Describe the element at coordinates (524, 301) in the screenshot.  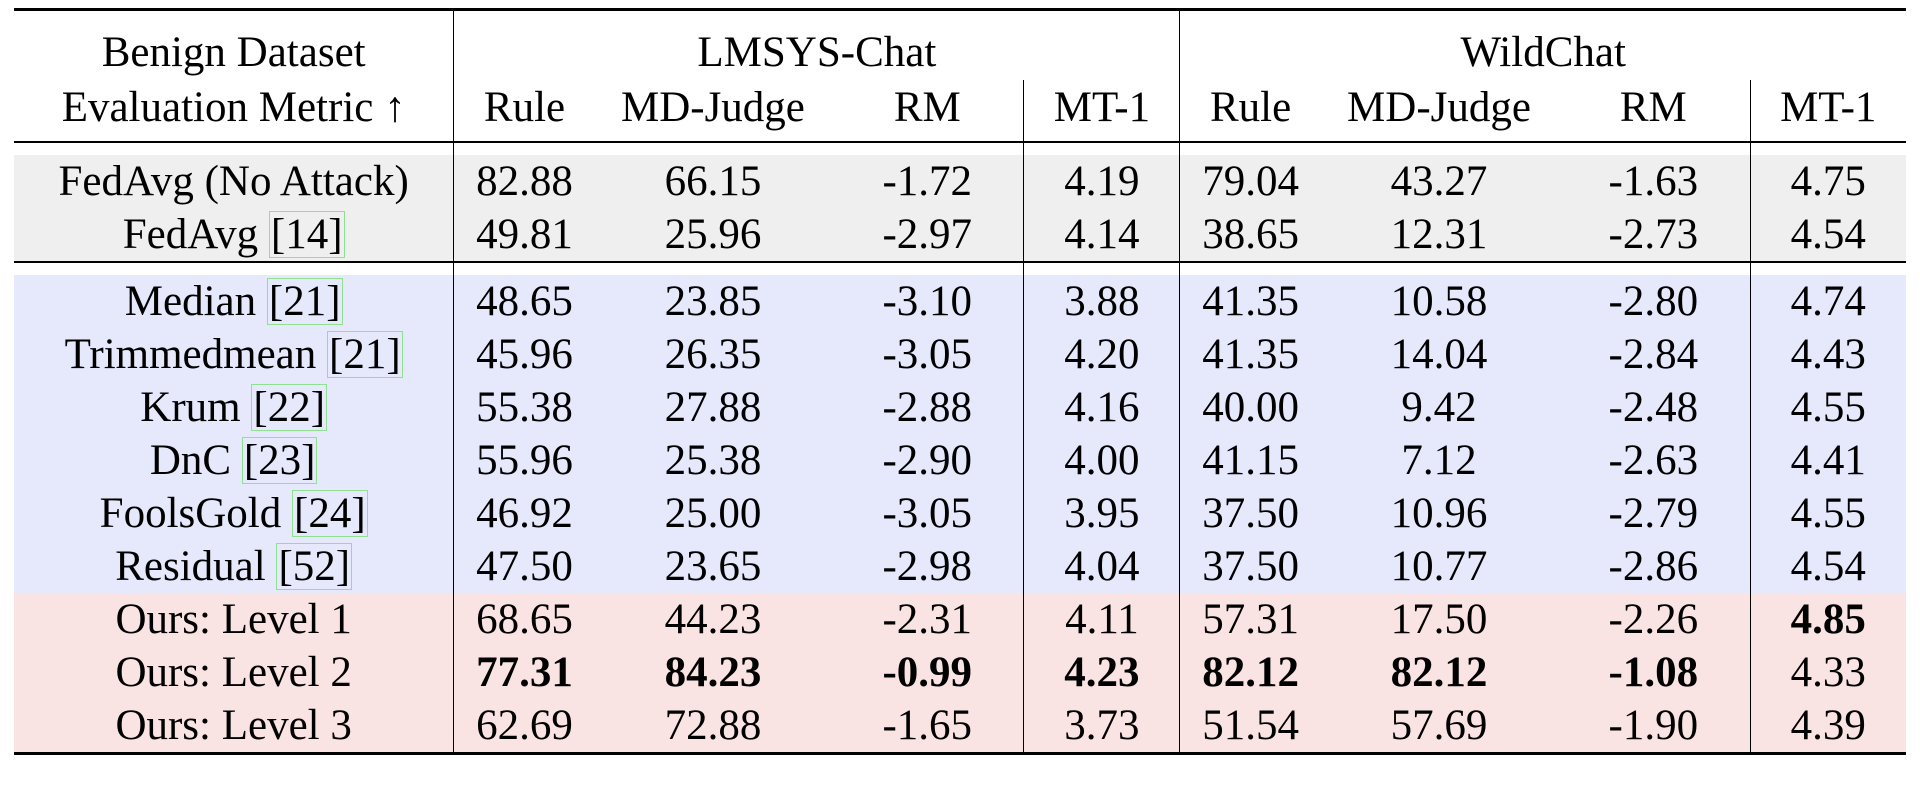
I see `metric-value: 48.65` at that location.